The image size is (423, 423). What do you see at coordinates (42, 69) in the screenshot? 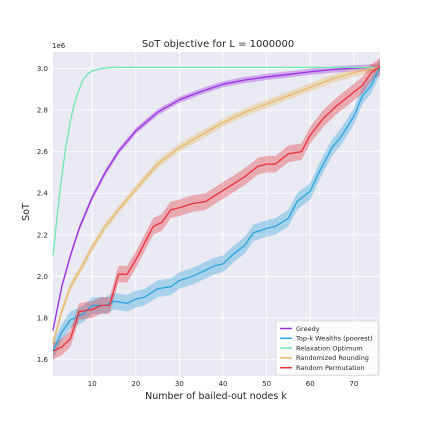
I see `y-tick-label: 3.0` at bounding box center [42, 69].